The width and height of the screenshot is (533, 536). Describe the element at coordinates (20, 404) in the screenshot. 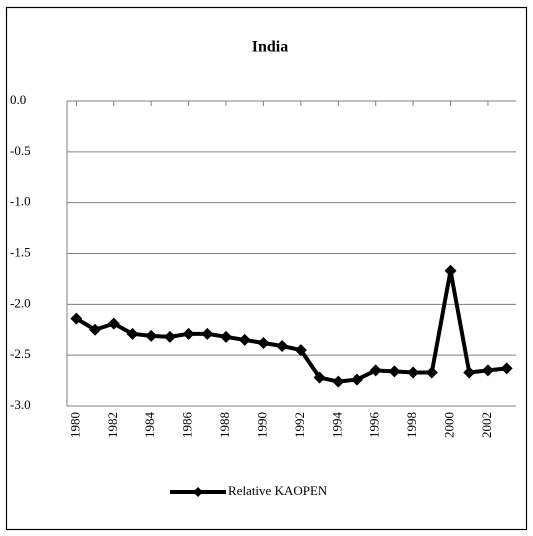

I see `y-tick-label: -3.0` at that location.